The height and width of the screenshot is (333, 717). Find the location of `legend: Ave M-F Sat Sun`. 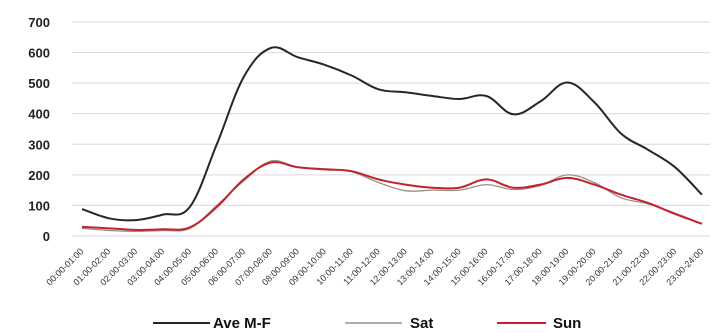

legend: Ave M-F Sat Sun is located at coordinates (367, 323).